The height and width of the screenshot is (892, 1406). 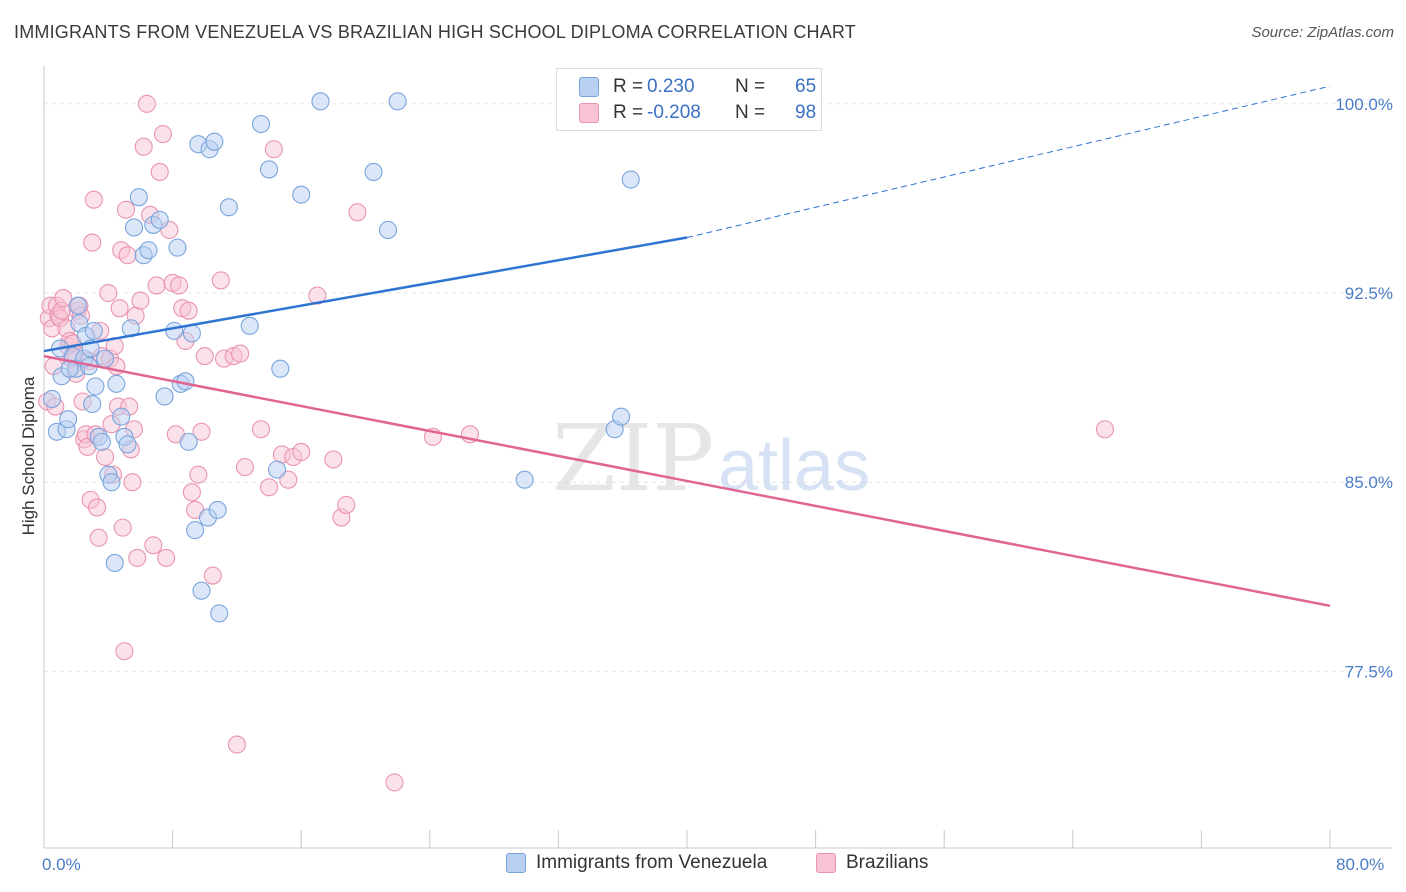 What do you see at coordinates (1369, 293) in the screenshot?
I see `y-tick-label: 92.5%` at bounding box center [1369, 293].